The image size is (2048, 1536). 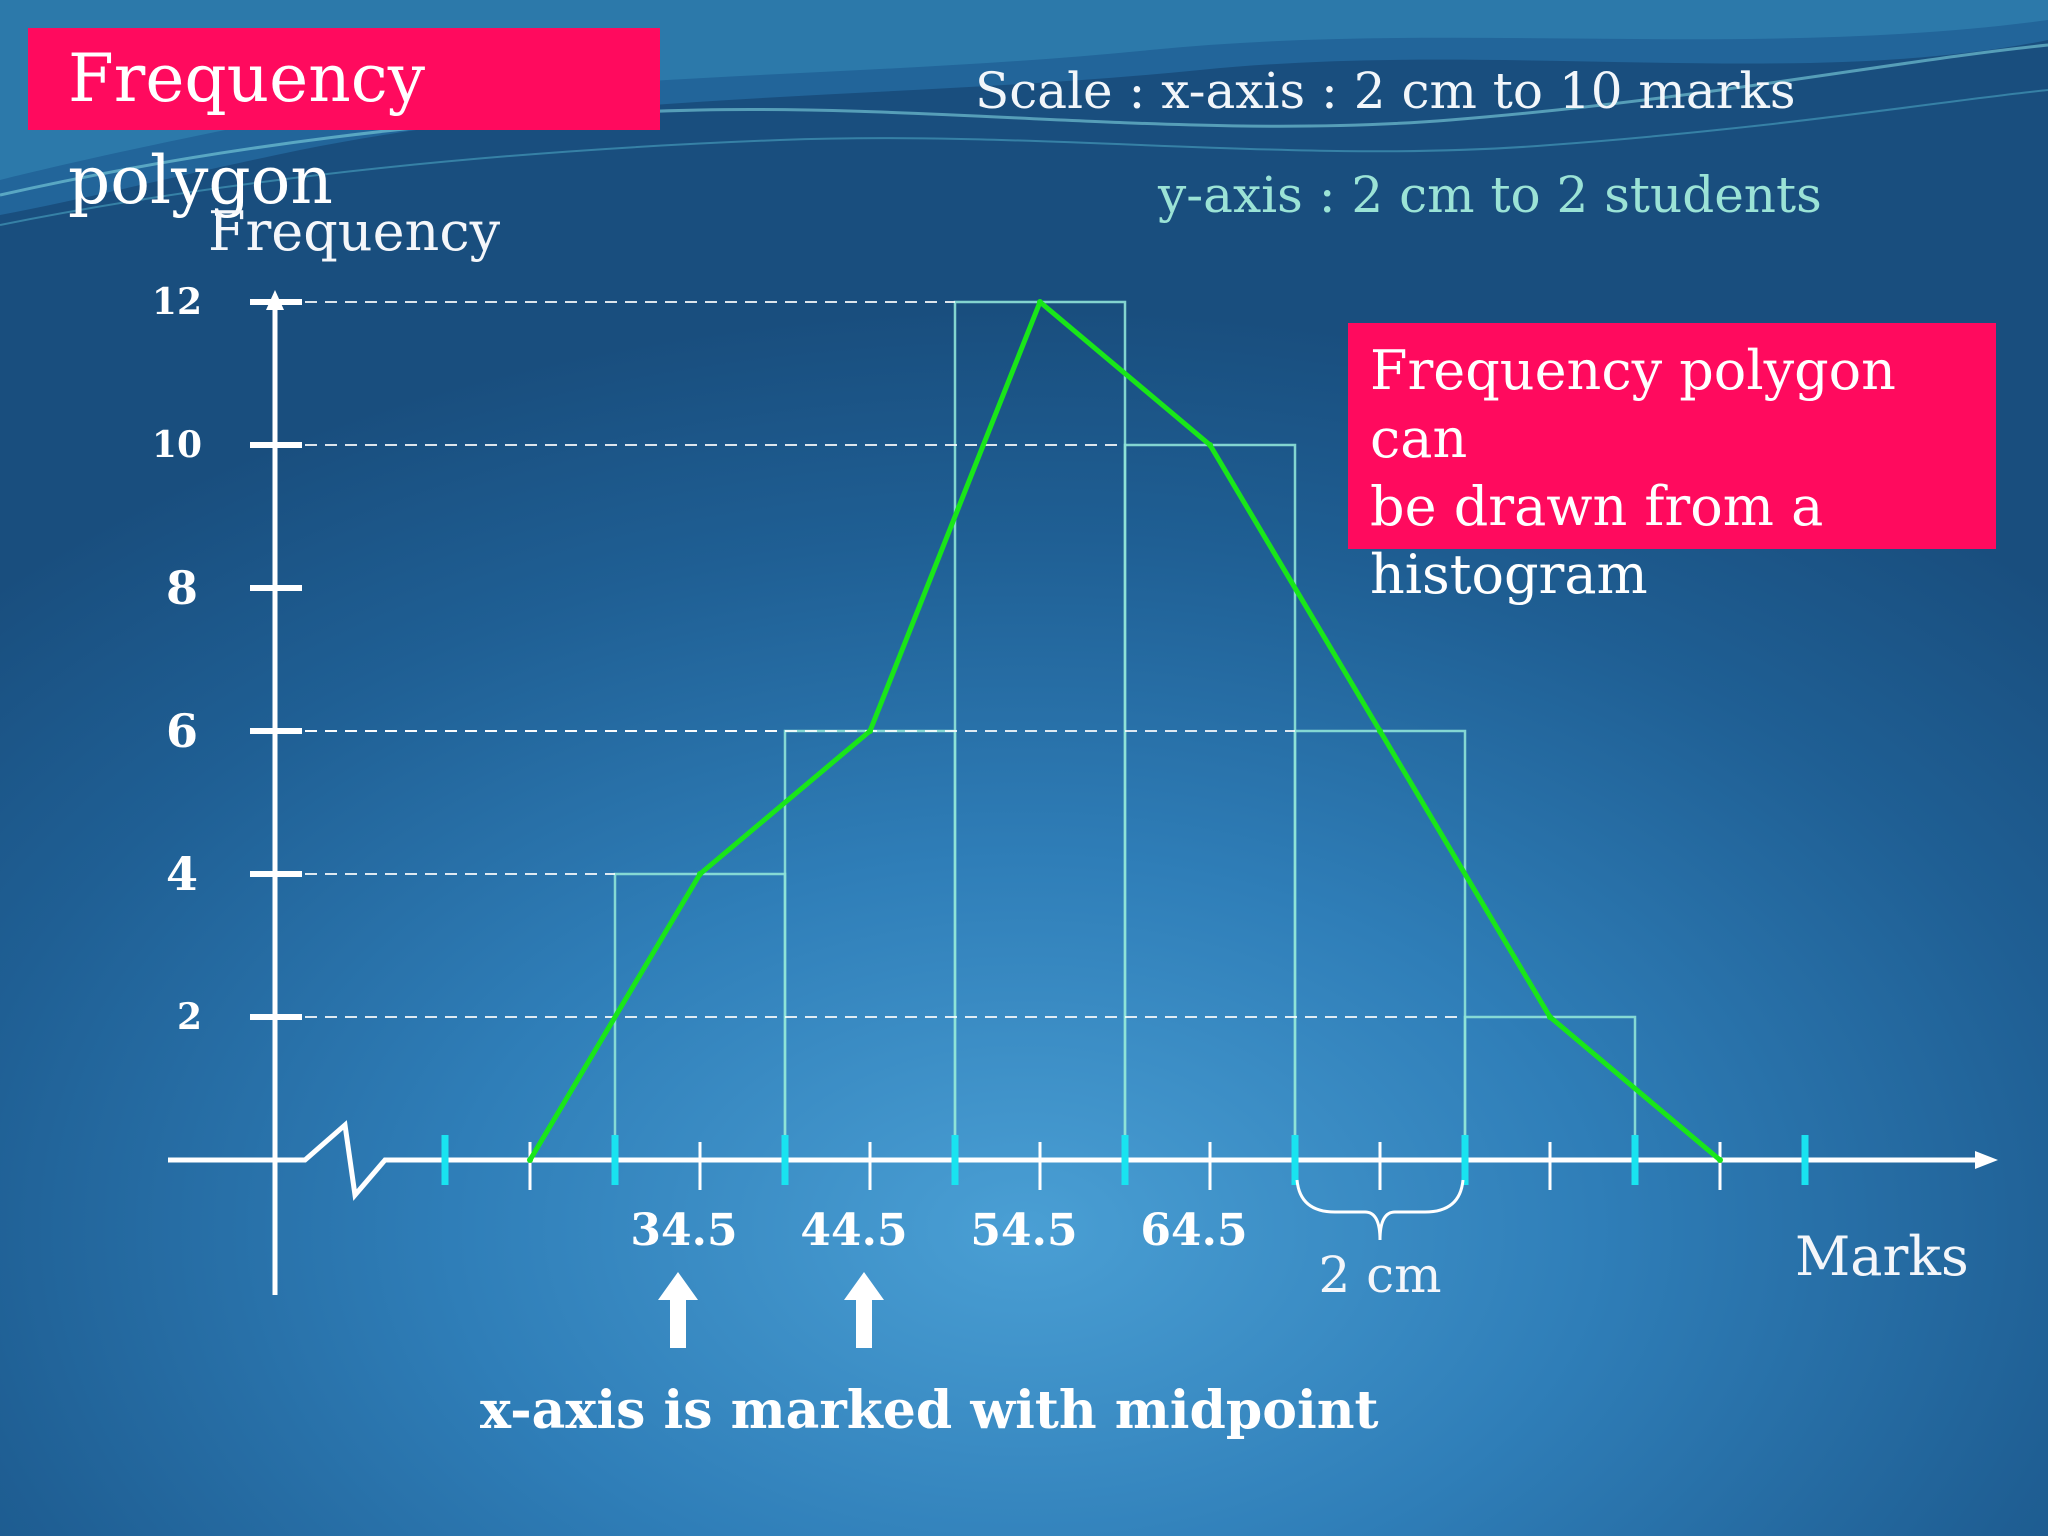 I want to click on midpoint-note: x-axis is marked with midpoint, so click(x=929, y=1410).